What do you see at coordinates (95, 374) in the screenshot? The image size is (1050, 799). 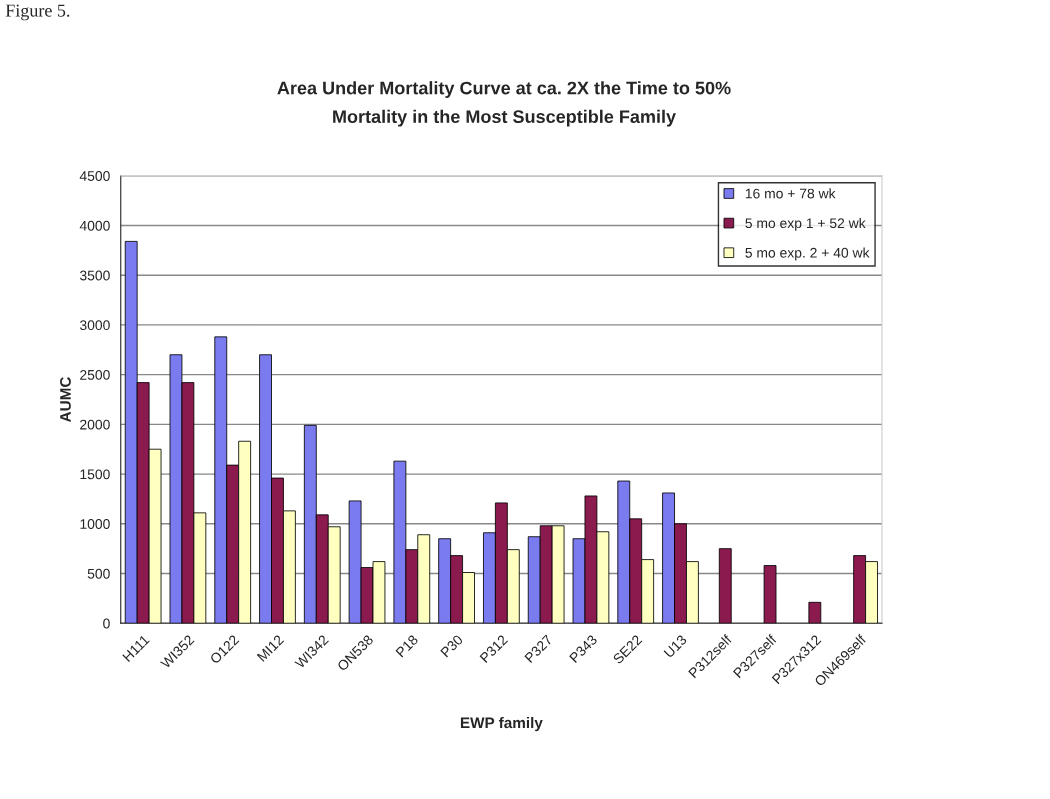 I see `y-tick-label: 2500` at bounding box center [95, 374].